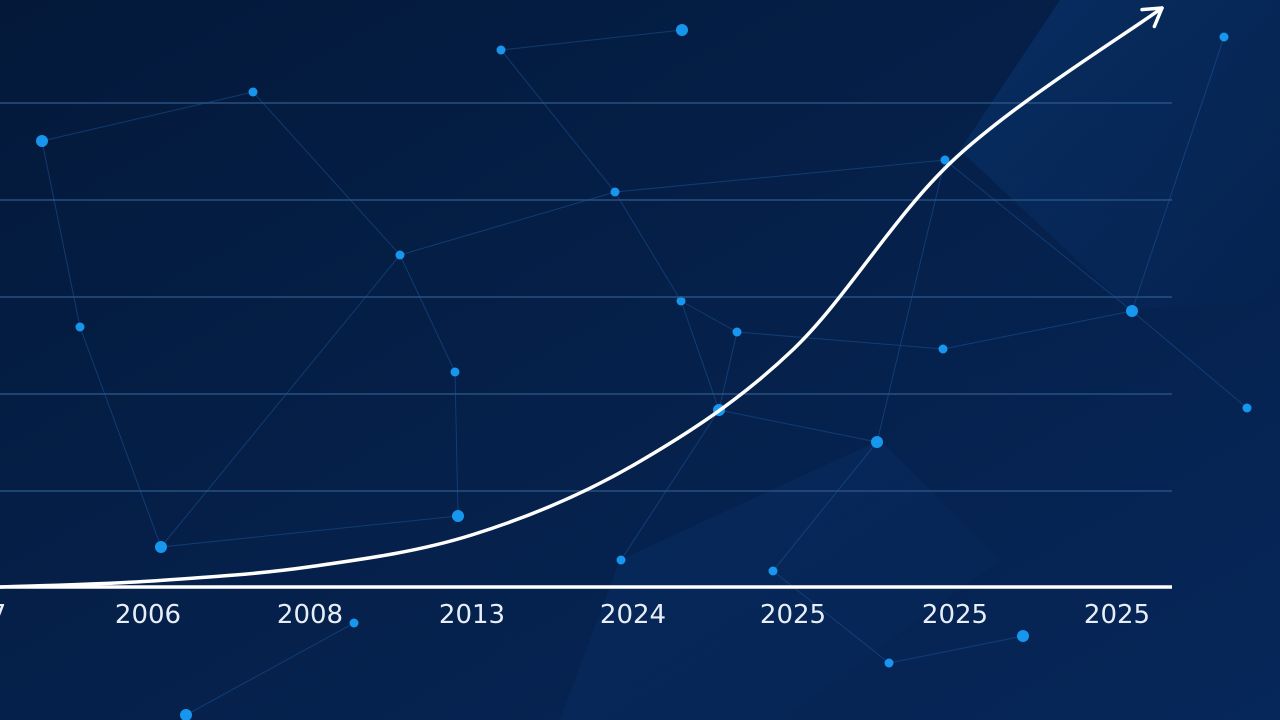 This screenshot has width=1280, height=720. Describe the element at coordinates (1152, 17) in the screenshot. I see `curve-arrowhead` at that location.